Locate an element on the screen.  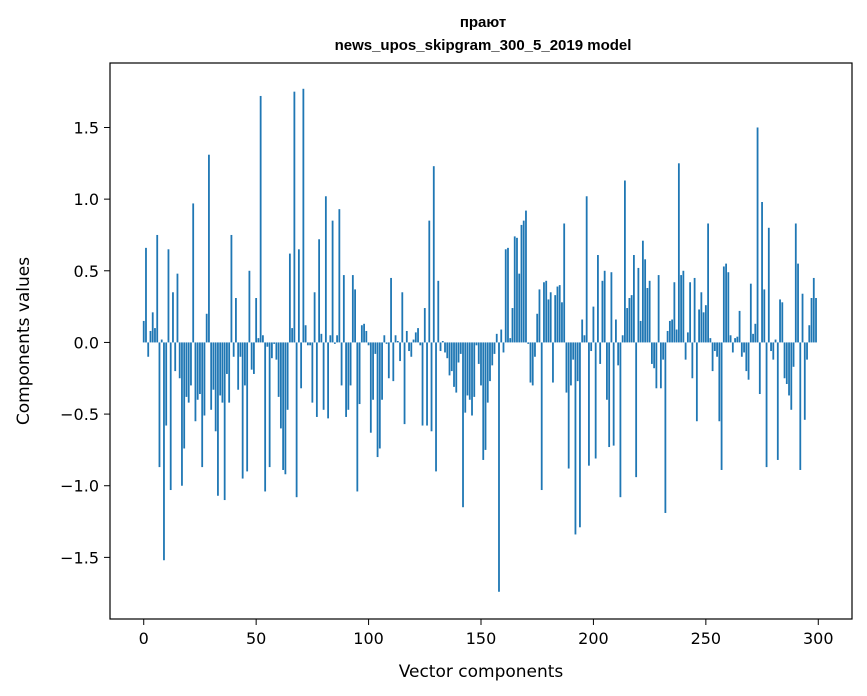
x-tick-label: 300 is located at coordinates (818, 638).